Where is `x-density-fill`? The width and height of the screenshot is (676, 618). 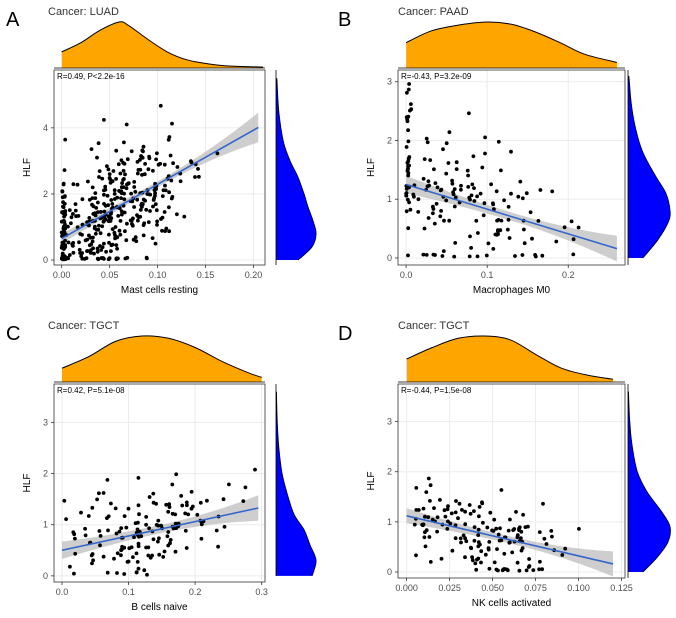 x-density-fill is located at coordinates (162, 44).